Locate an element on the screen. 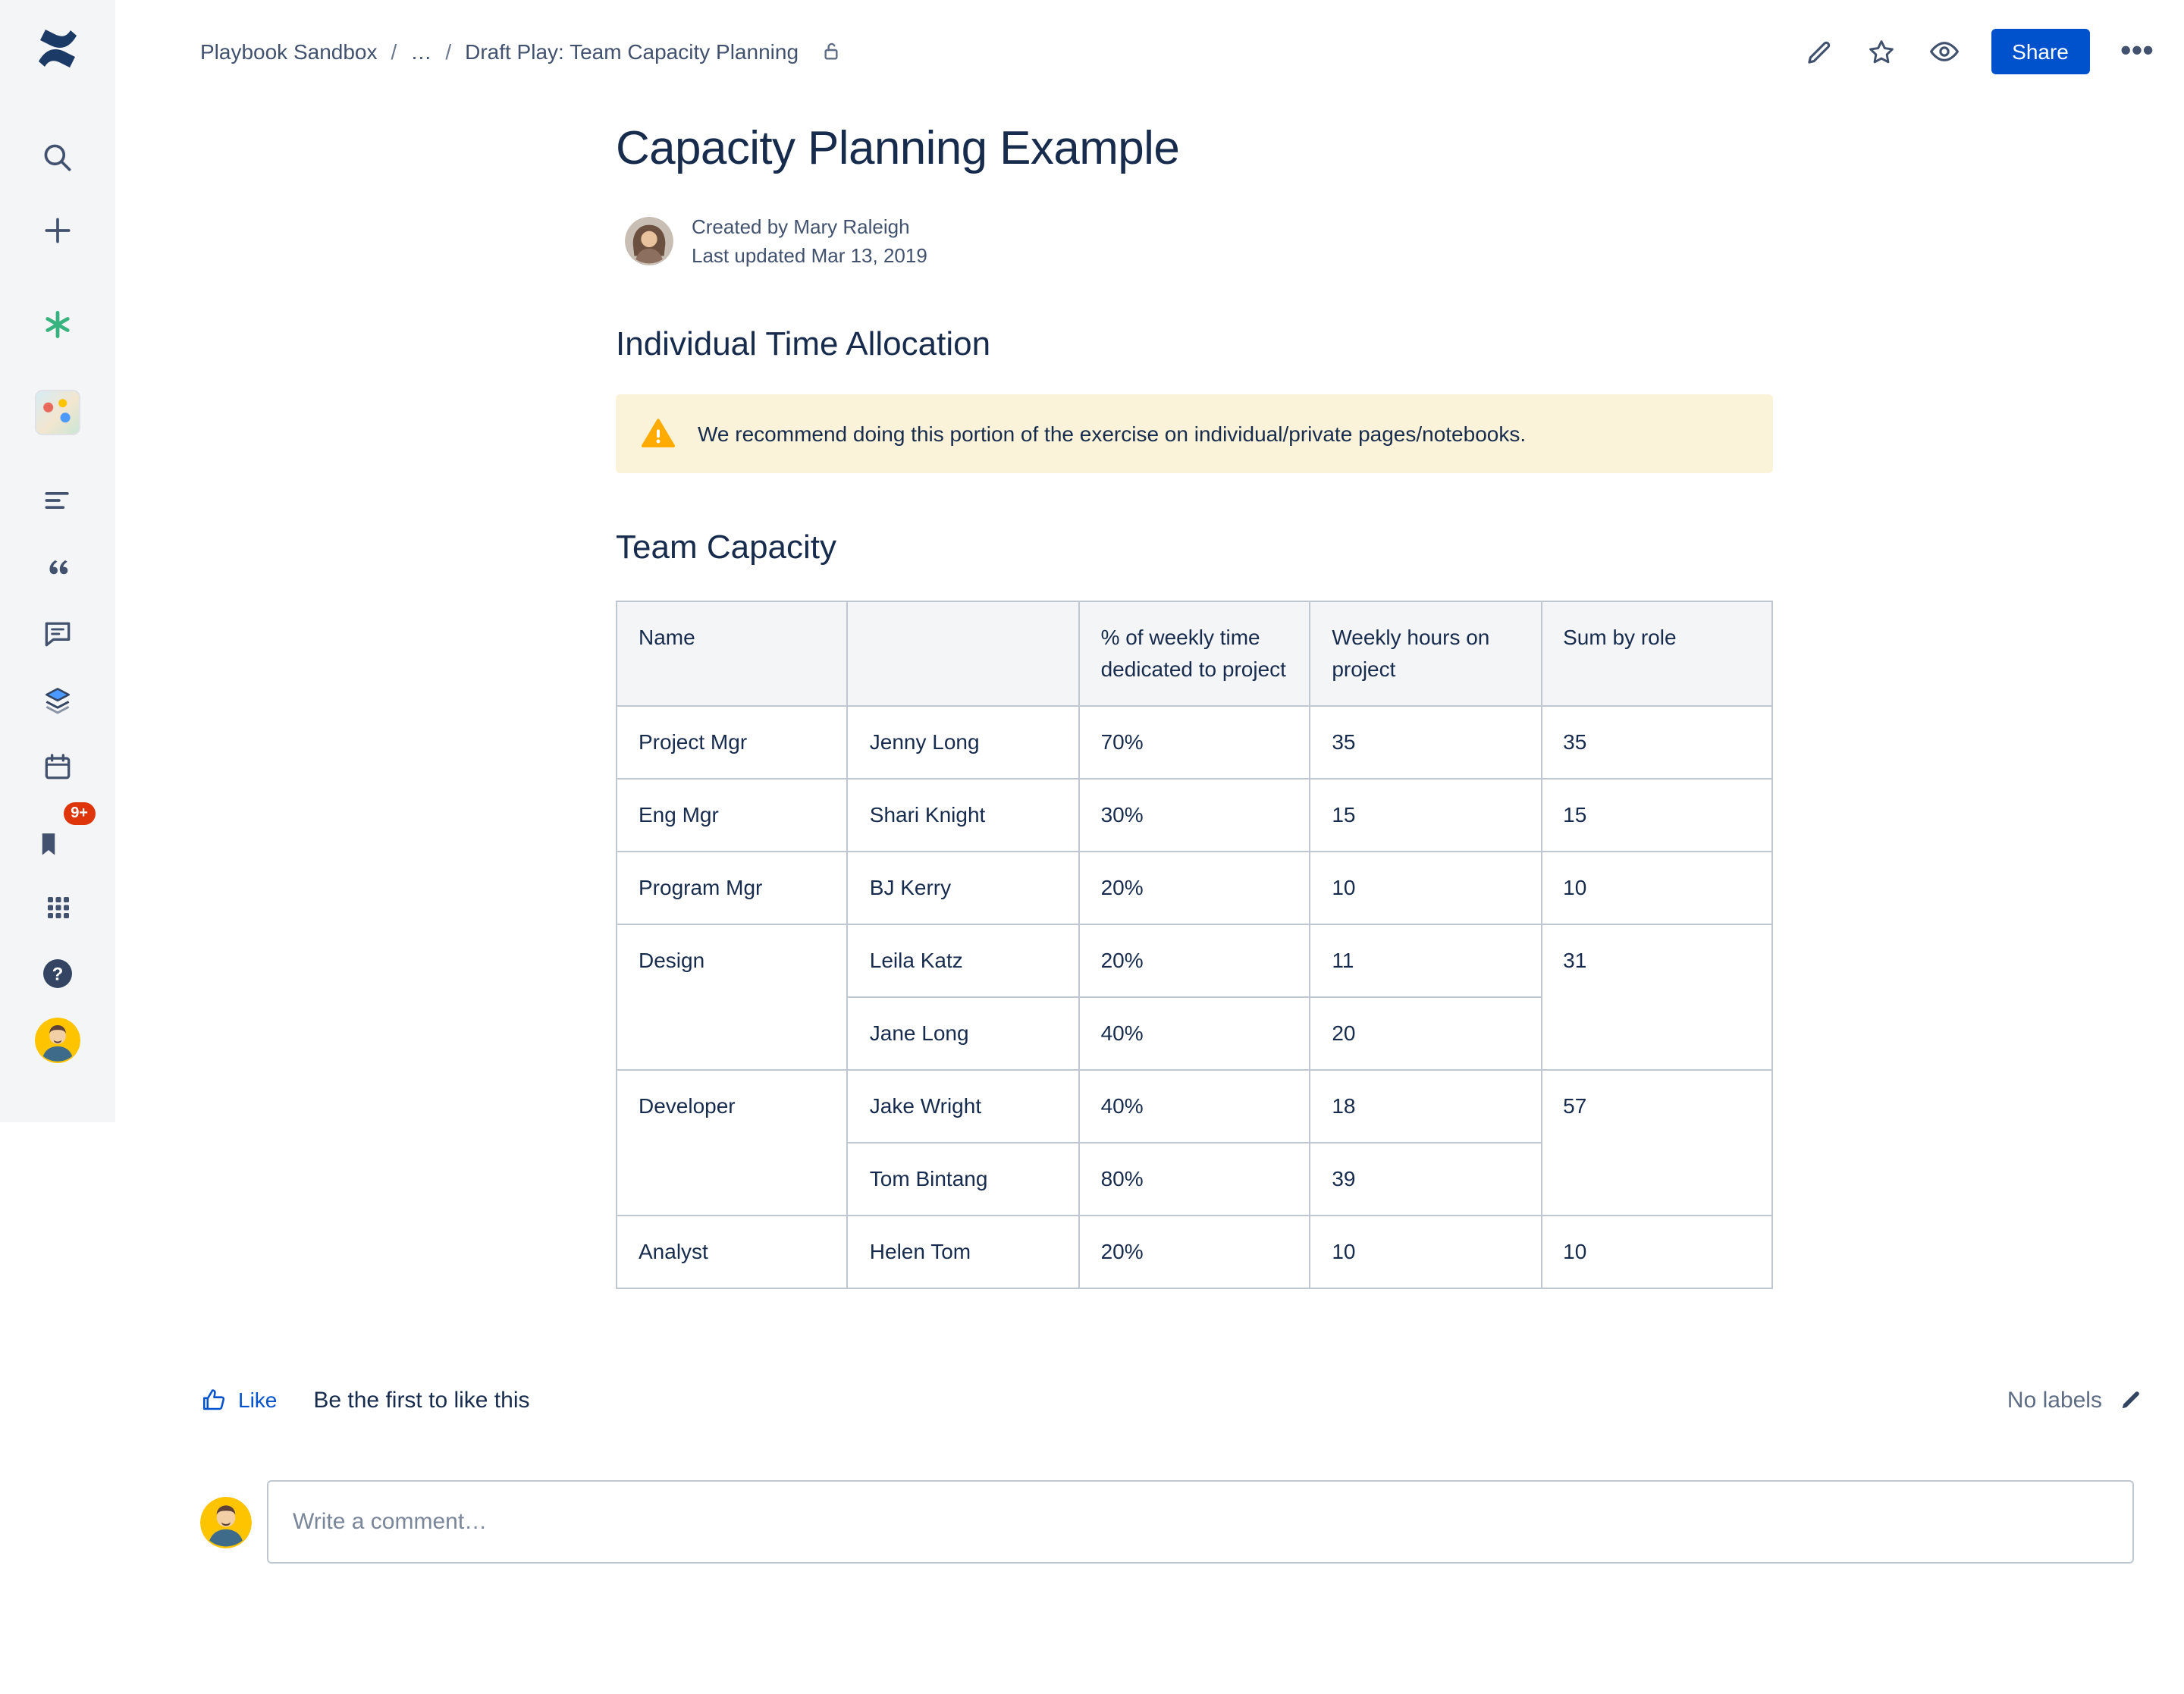 This screenshot has height=1694, width=2184. commenter-avatar-image is located at coordinates (226, 1522).